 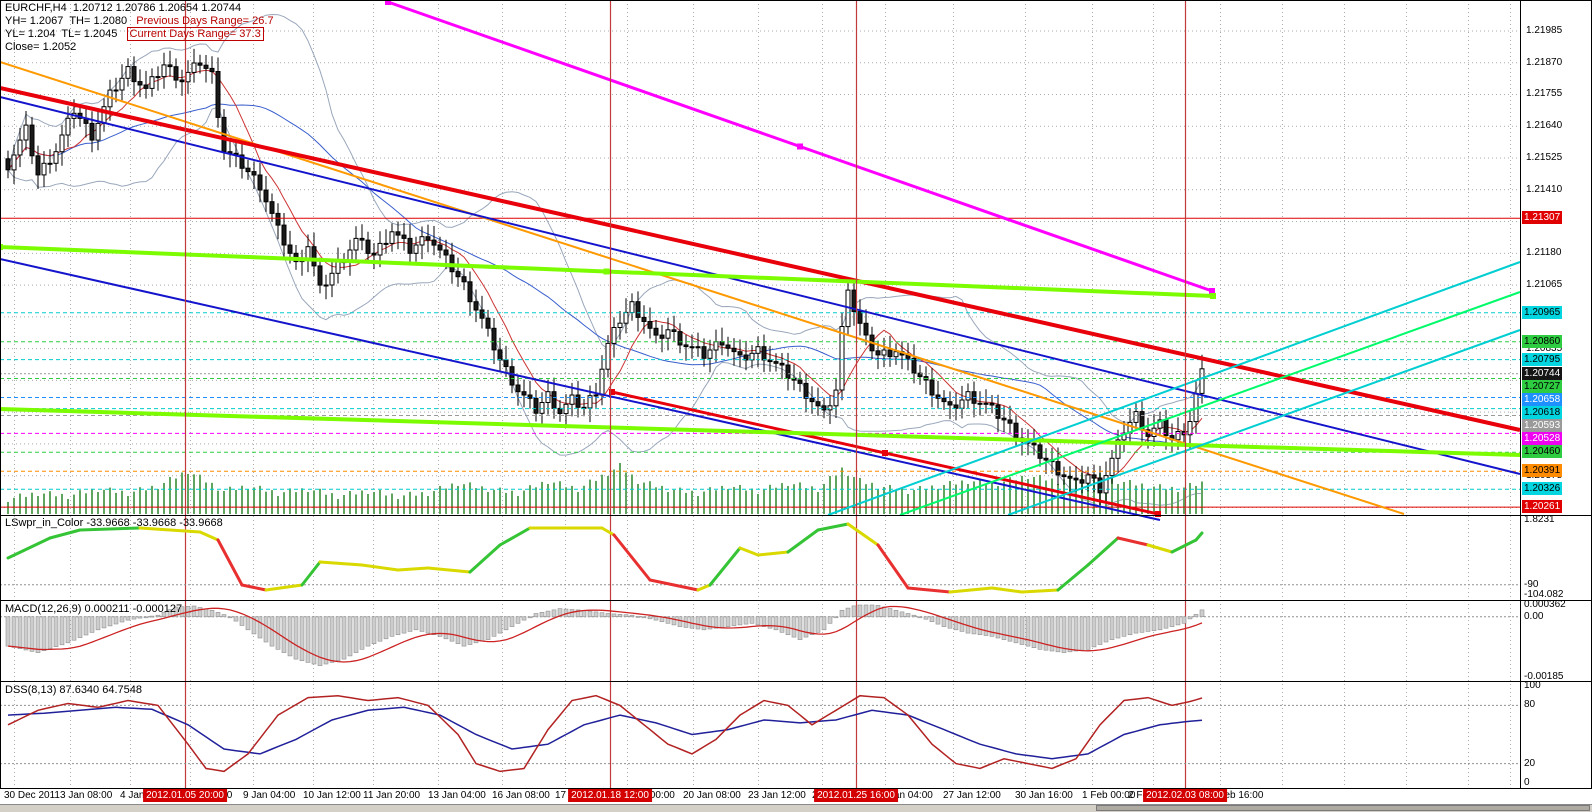 I want to click on scrollbar-thumb, so click(x=1343, y=808).